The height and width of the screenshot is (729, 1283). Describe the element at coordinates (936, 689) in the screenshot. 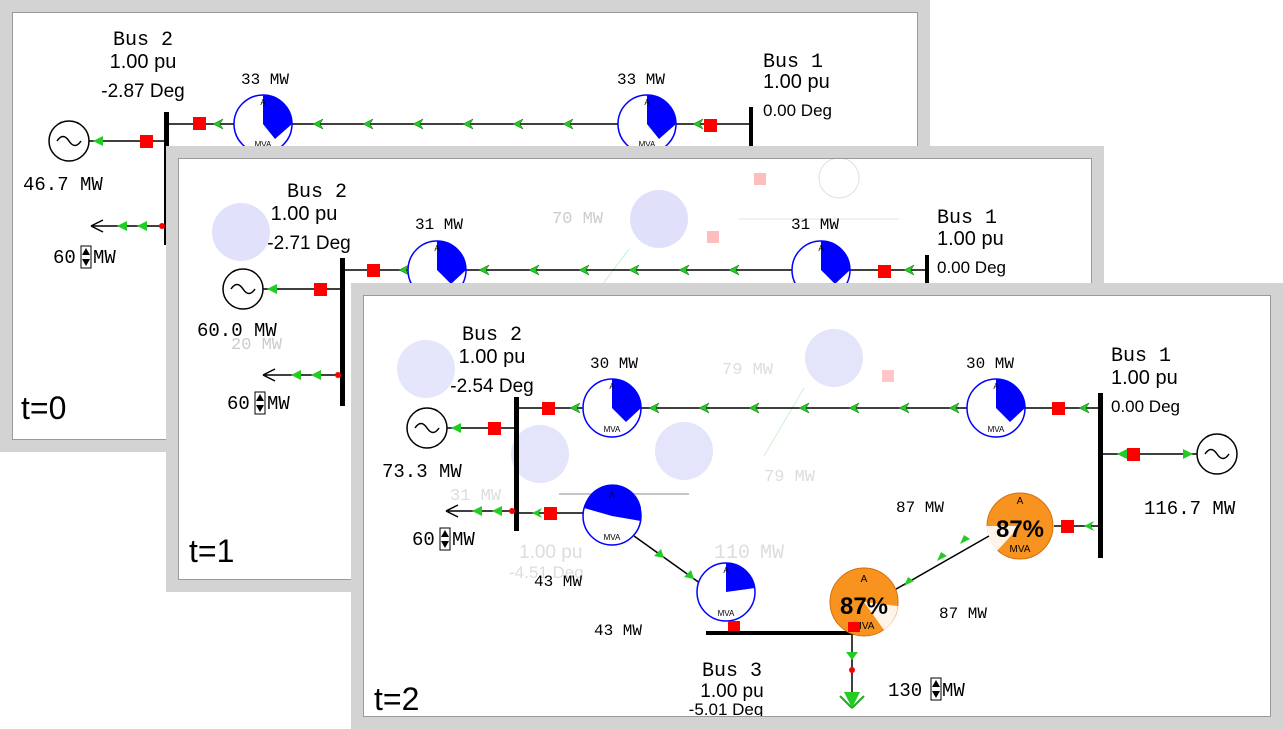

I see `load-bus3-spinner-icon` at that location.